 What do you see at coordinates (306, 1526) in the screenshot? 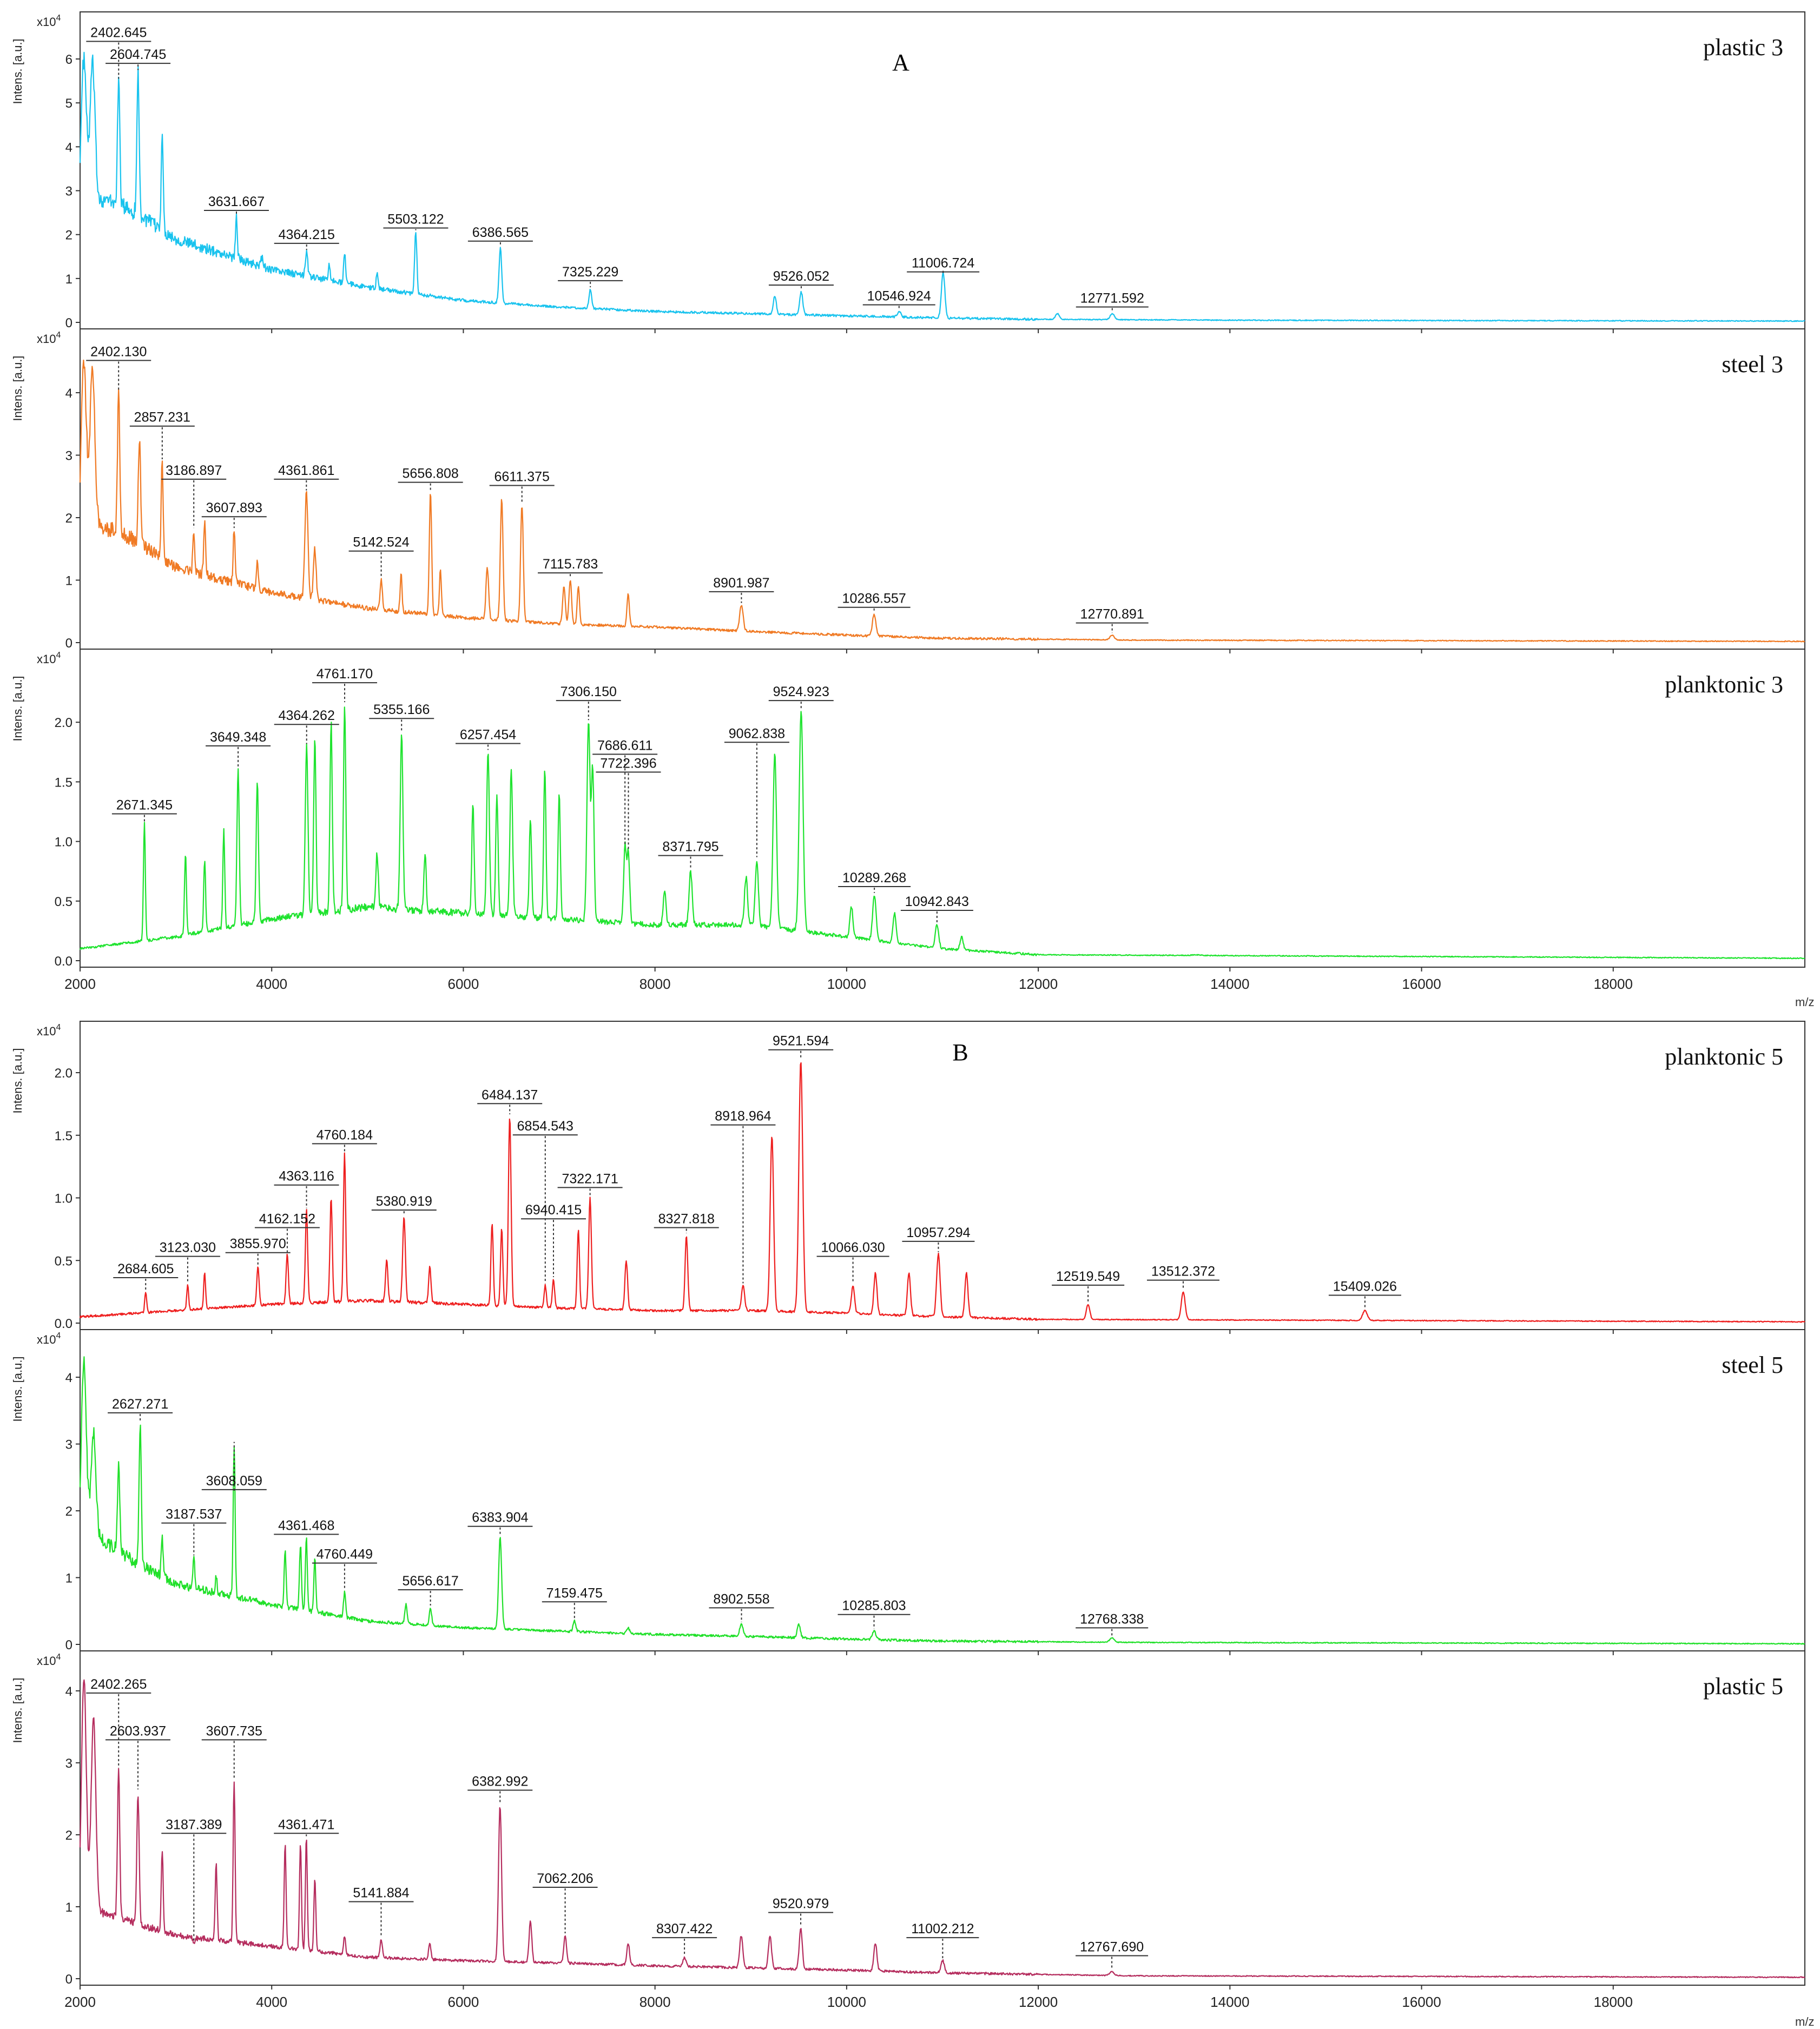
I see `peak-label: 4361.468` at bounding box center [306, 1526].